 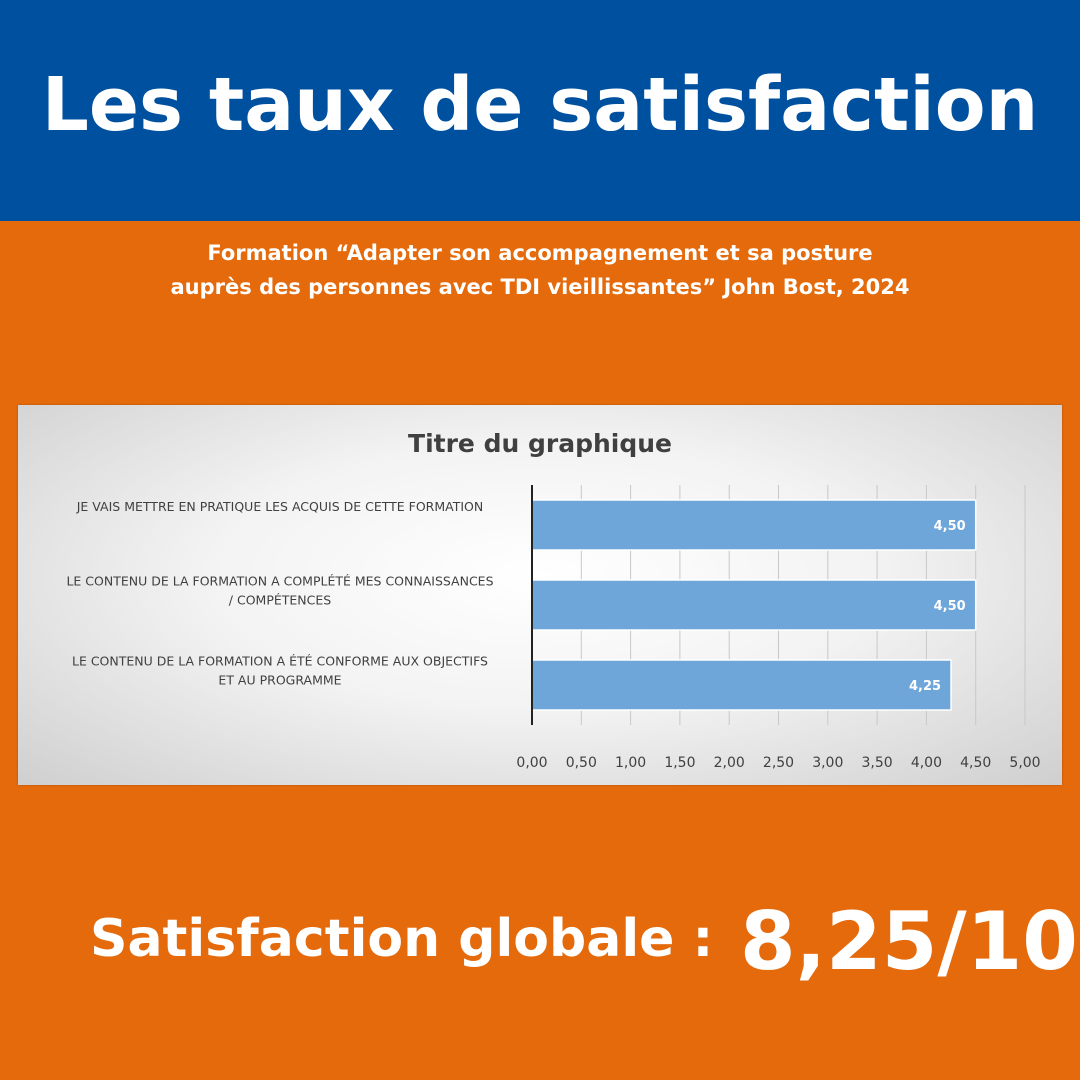 I want to click on x-tick-label: 4,50, so click(x=975, y=763).